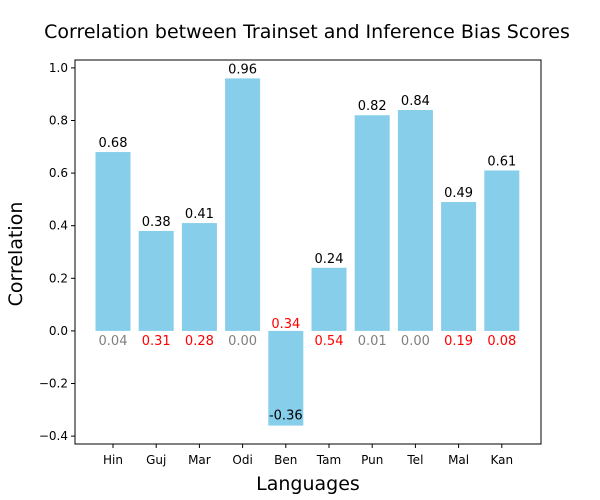 The width and height of the screenshot is (600, 500). What do you see at coordinates (58, 68) in the screenshot?
I see `y-tick-label: 1.0` at bounding box center [58, 68].